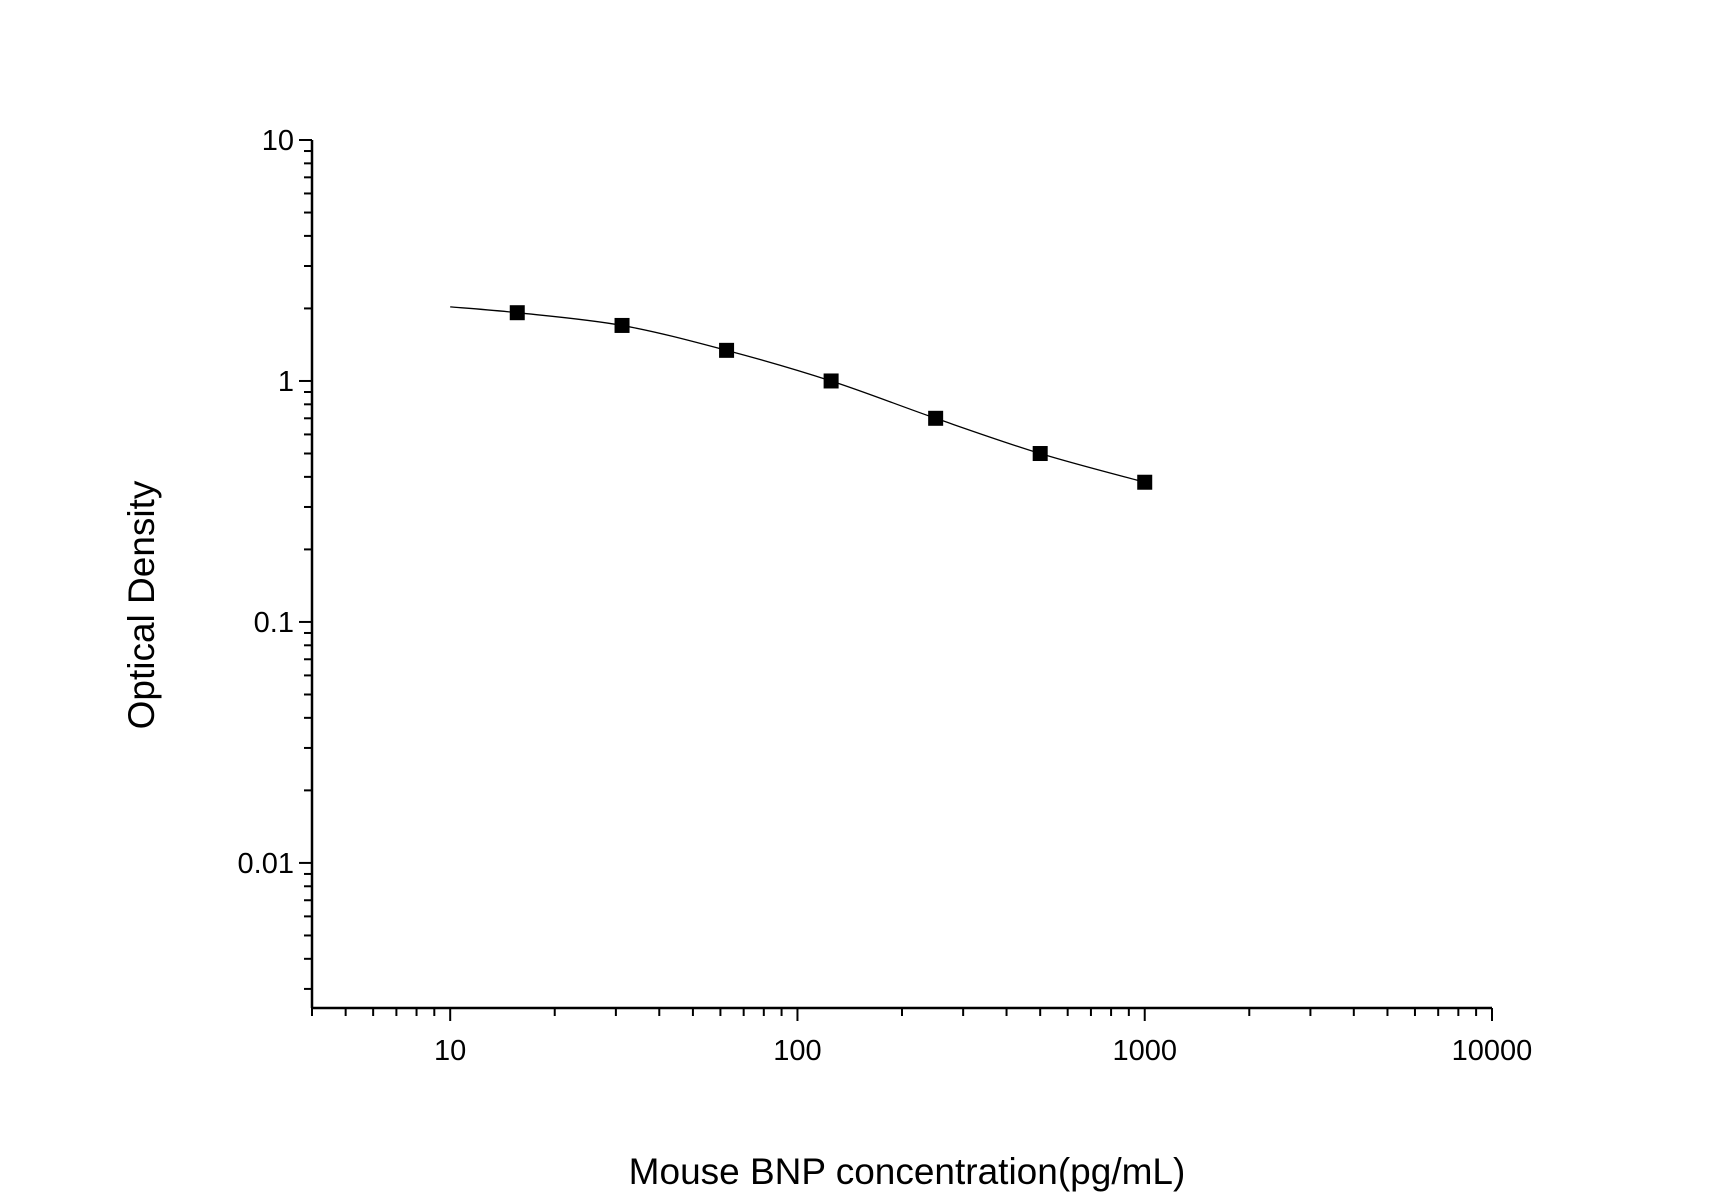  Describe the element at coordinates (831, 397) in the screenshot. I see `data-points` at that location.